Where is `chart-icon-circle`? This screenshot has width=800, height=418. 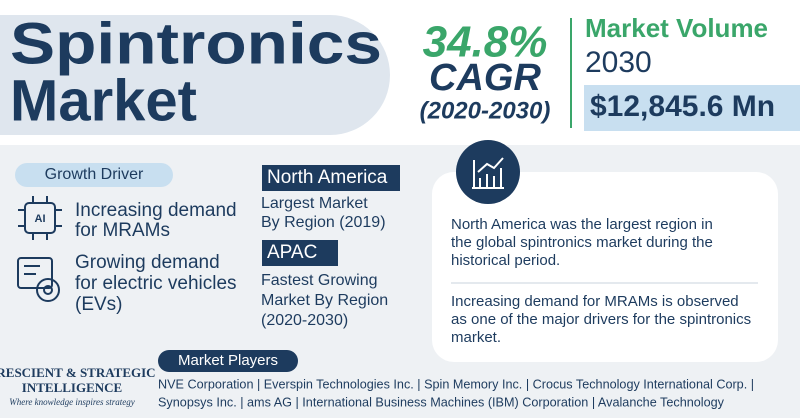
chart-icon-circle is located at coordinates (488, 172).